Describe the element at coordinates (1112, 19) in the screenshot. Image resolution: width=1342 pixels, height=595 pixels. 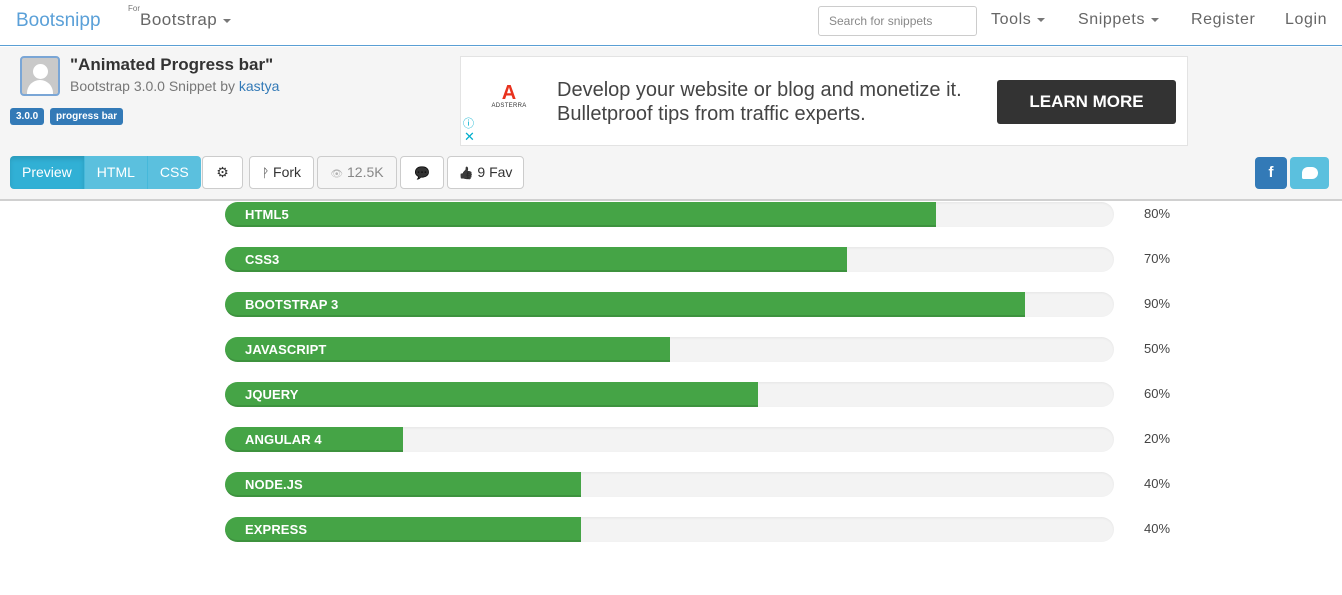
I see `snippets-label: Snippets` at that location.